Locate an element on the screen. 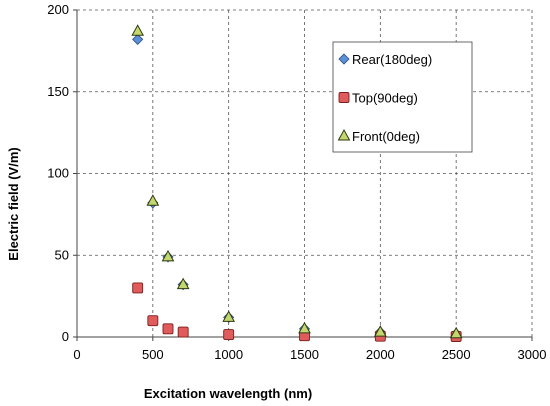 Image resolution: width=550 pixels, height=406 pixels. legend-box is located at coordinates (402, 97).